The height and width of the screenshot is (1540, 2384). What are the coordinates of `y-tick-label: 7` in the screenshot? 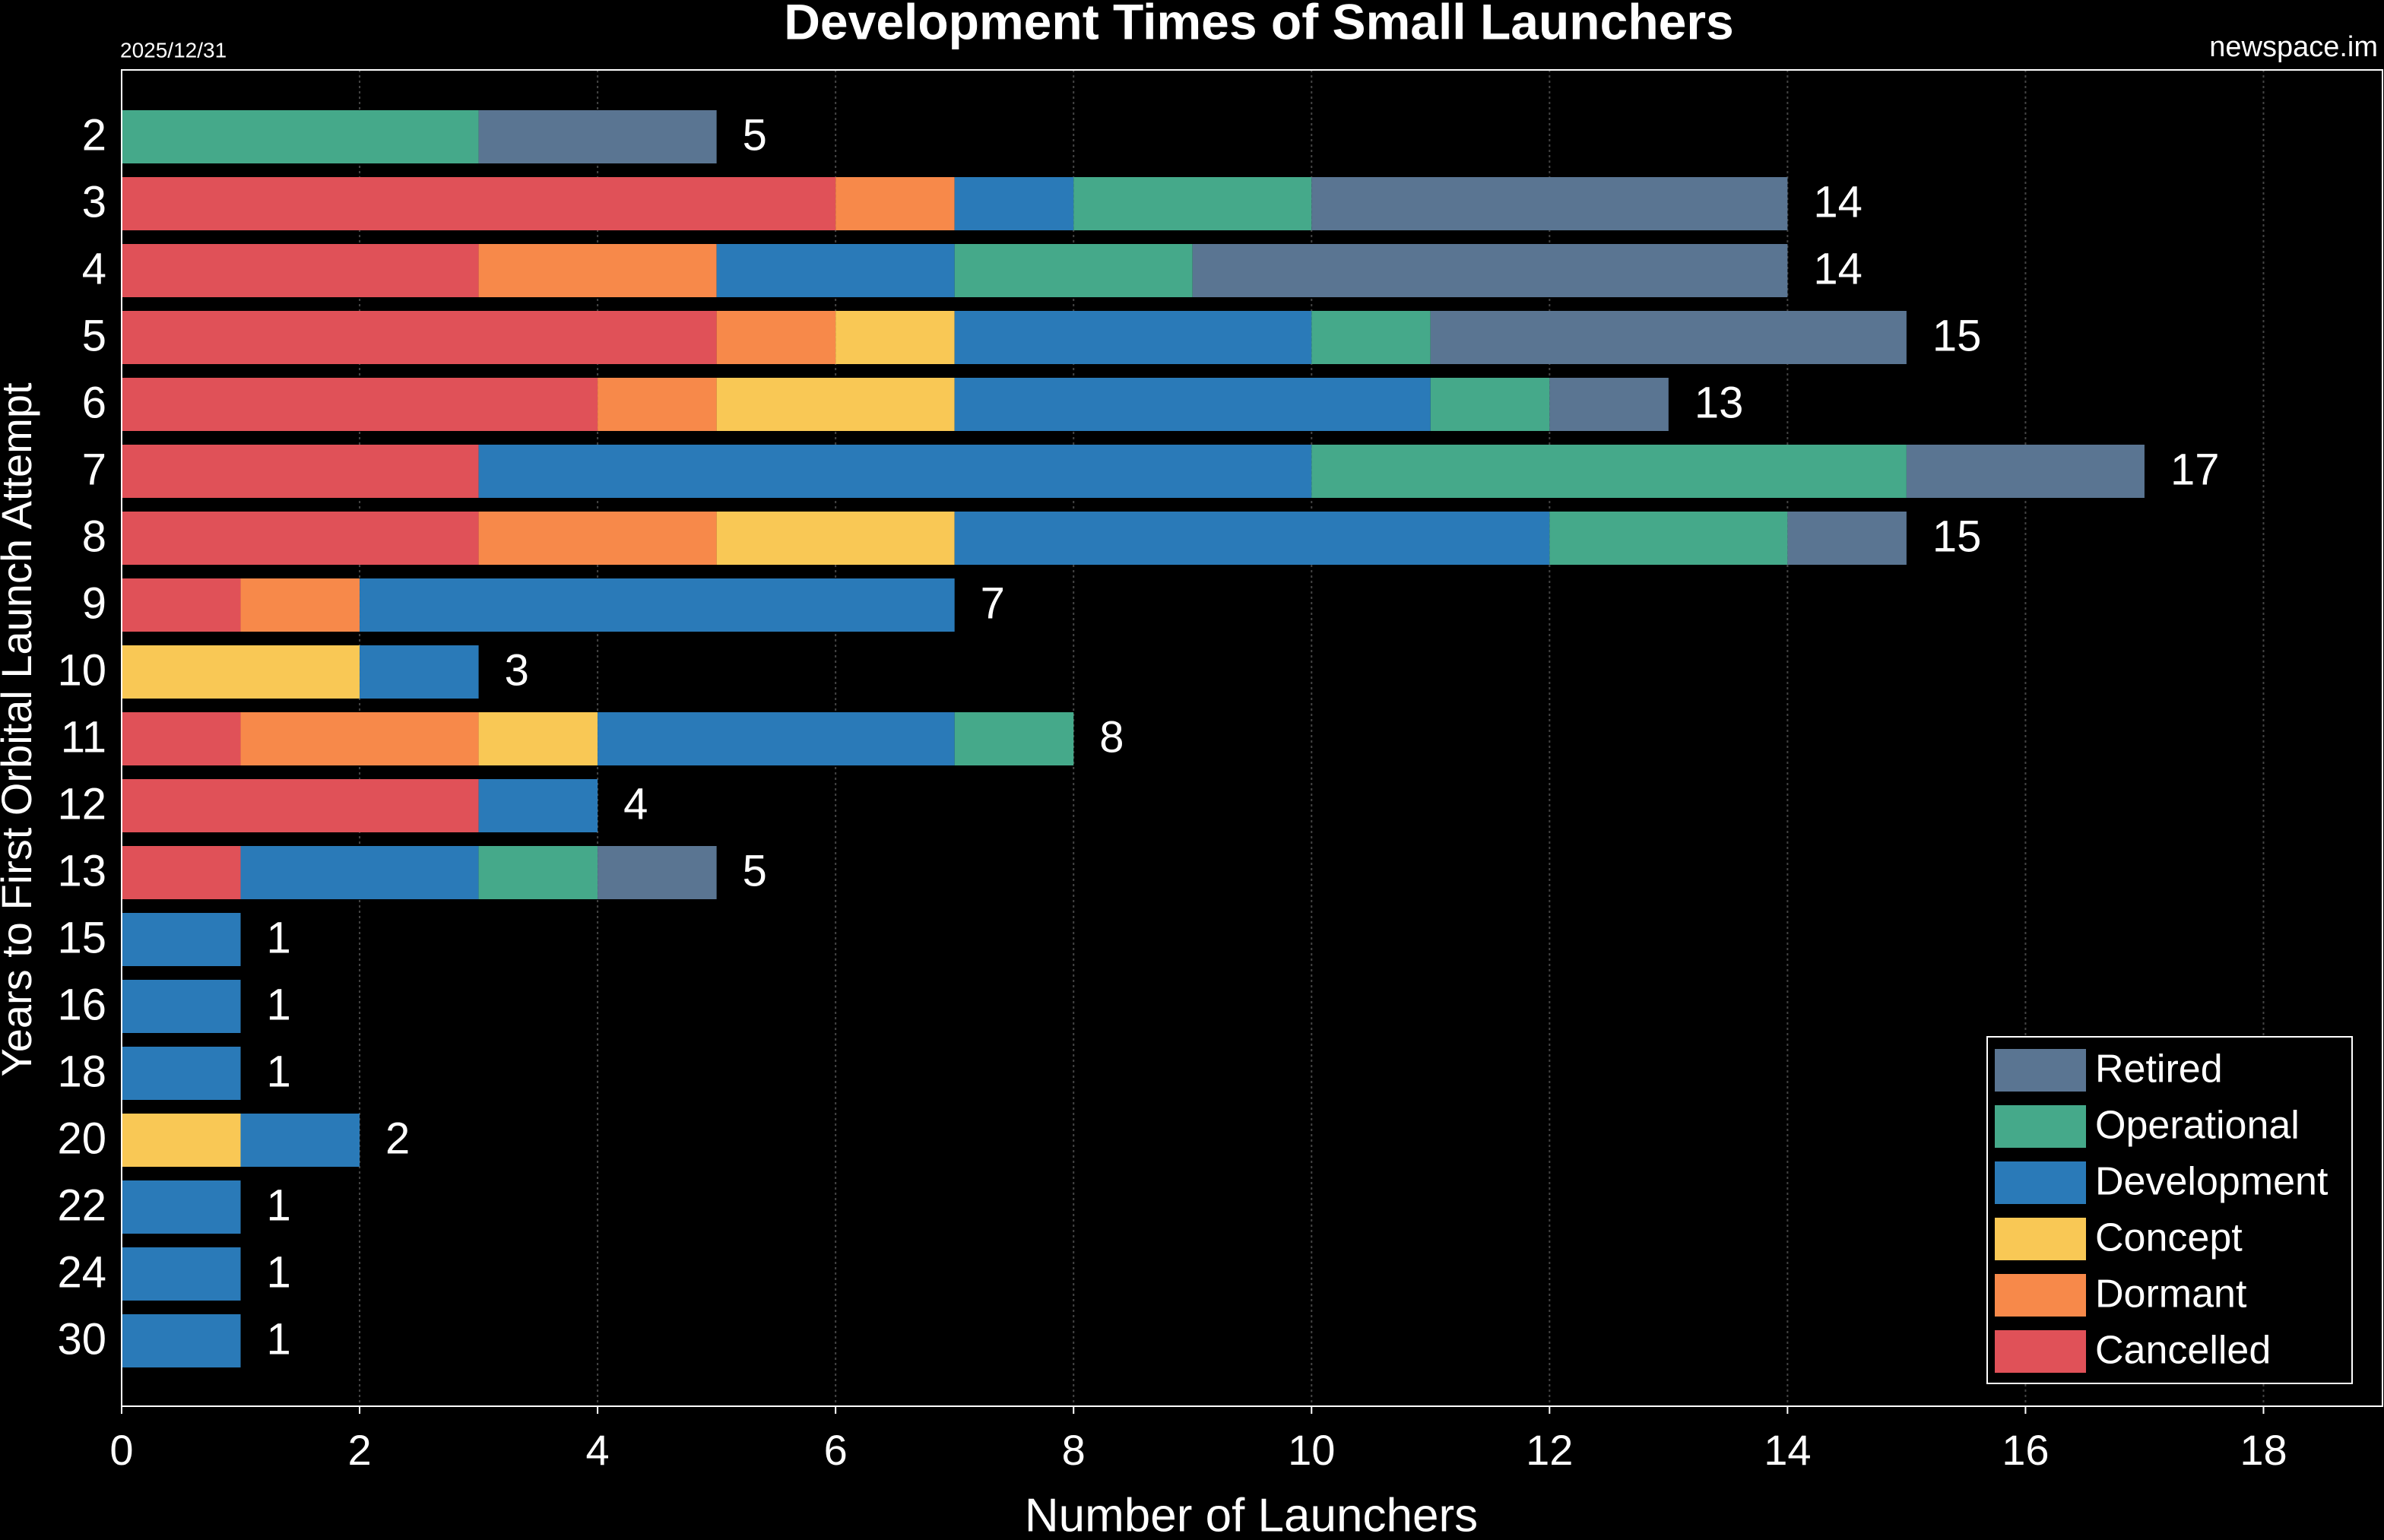 It's located at (94, 469).